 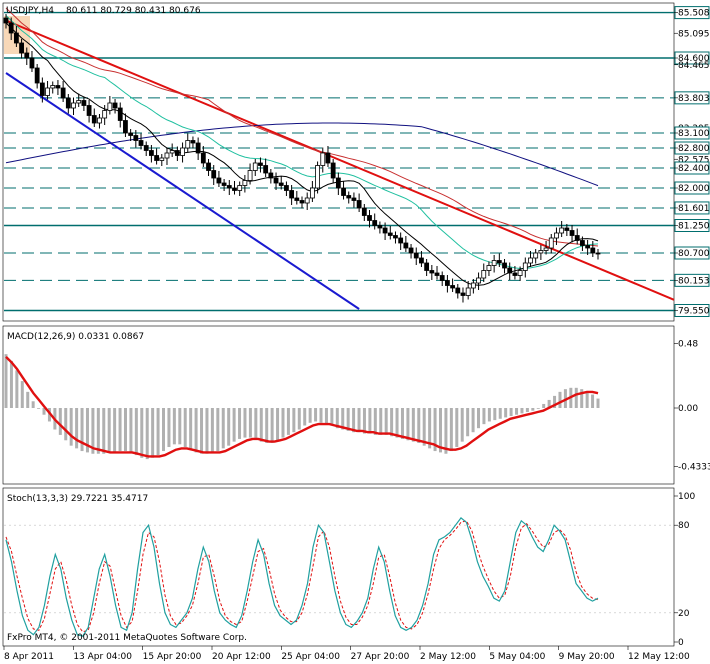 I want to click on price-tick-label: 83.803, so click(x=694, y=99).